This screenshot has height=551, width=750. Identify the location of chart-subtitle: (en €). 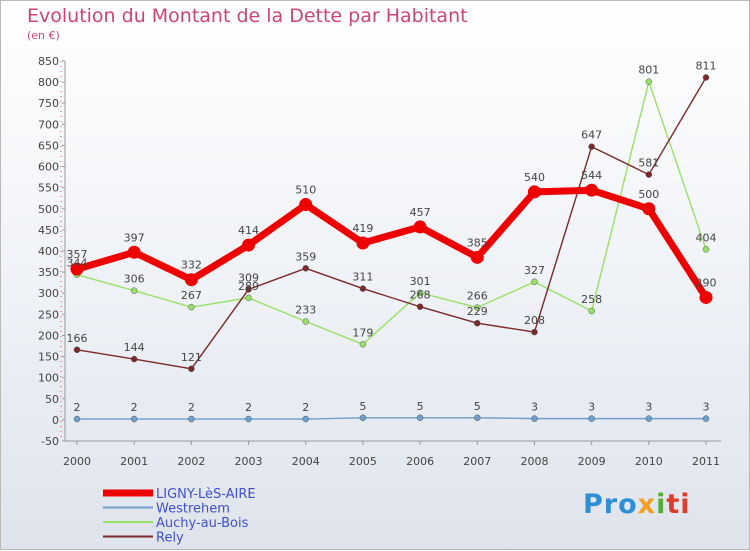
(43, 35).